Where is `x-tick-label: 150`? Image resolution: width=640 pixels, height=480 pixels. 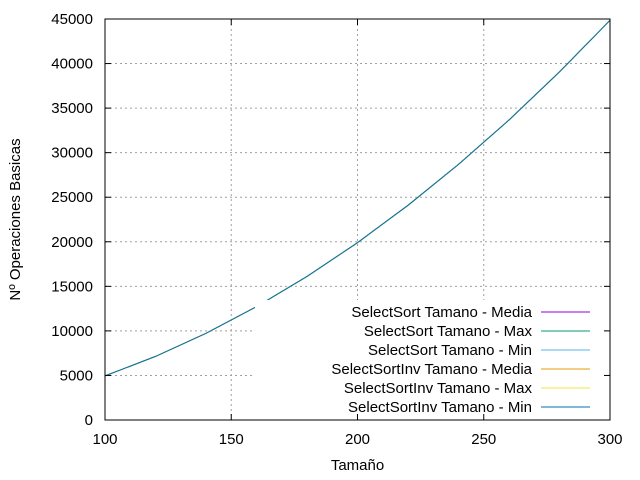
x-tick-label: 150 is located at coordinates (231, 439).